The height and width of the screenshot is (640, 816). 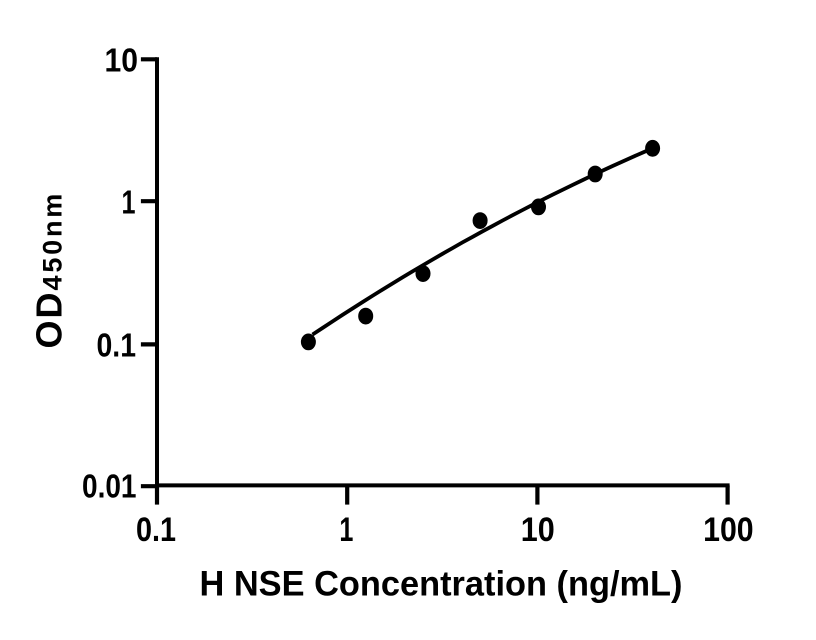 What do you see at coordinates (728, 530) in the screenshot?
I see `svg-text: 100` at bounding box center [728, 530].